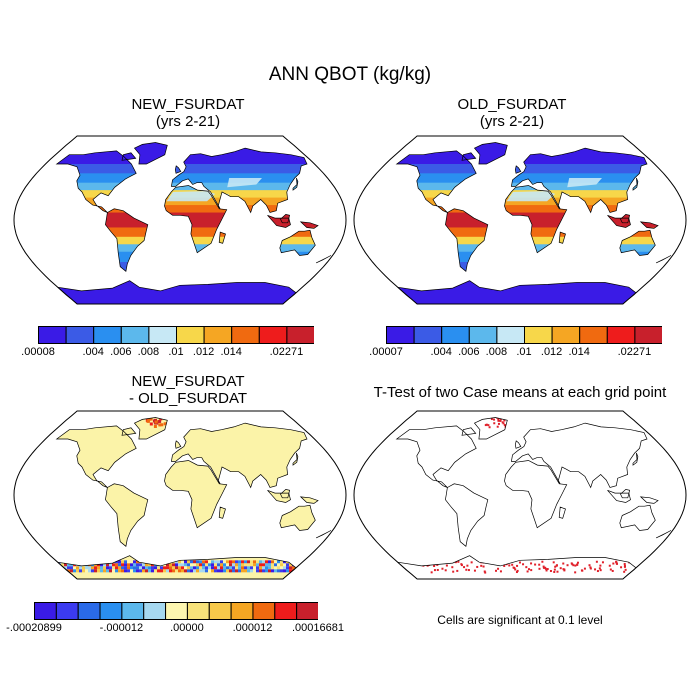  I want to click on colorbar-old-label: .02271, so click(634, 352).